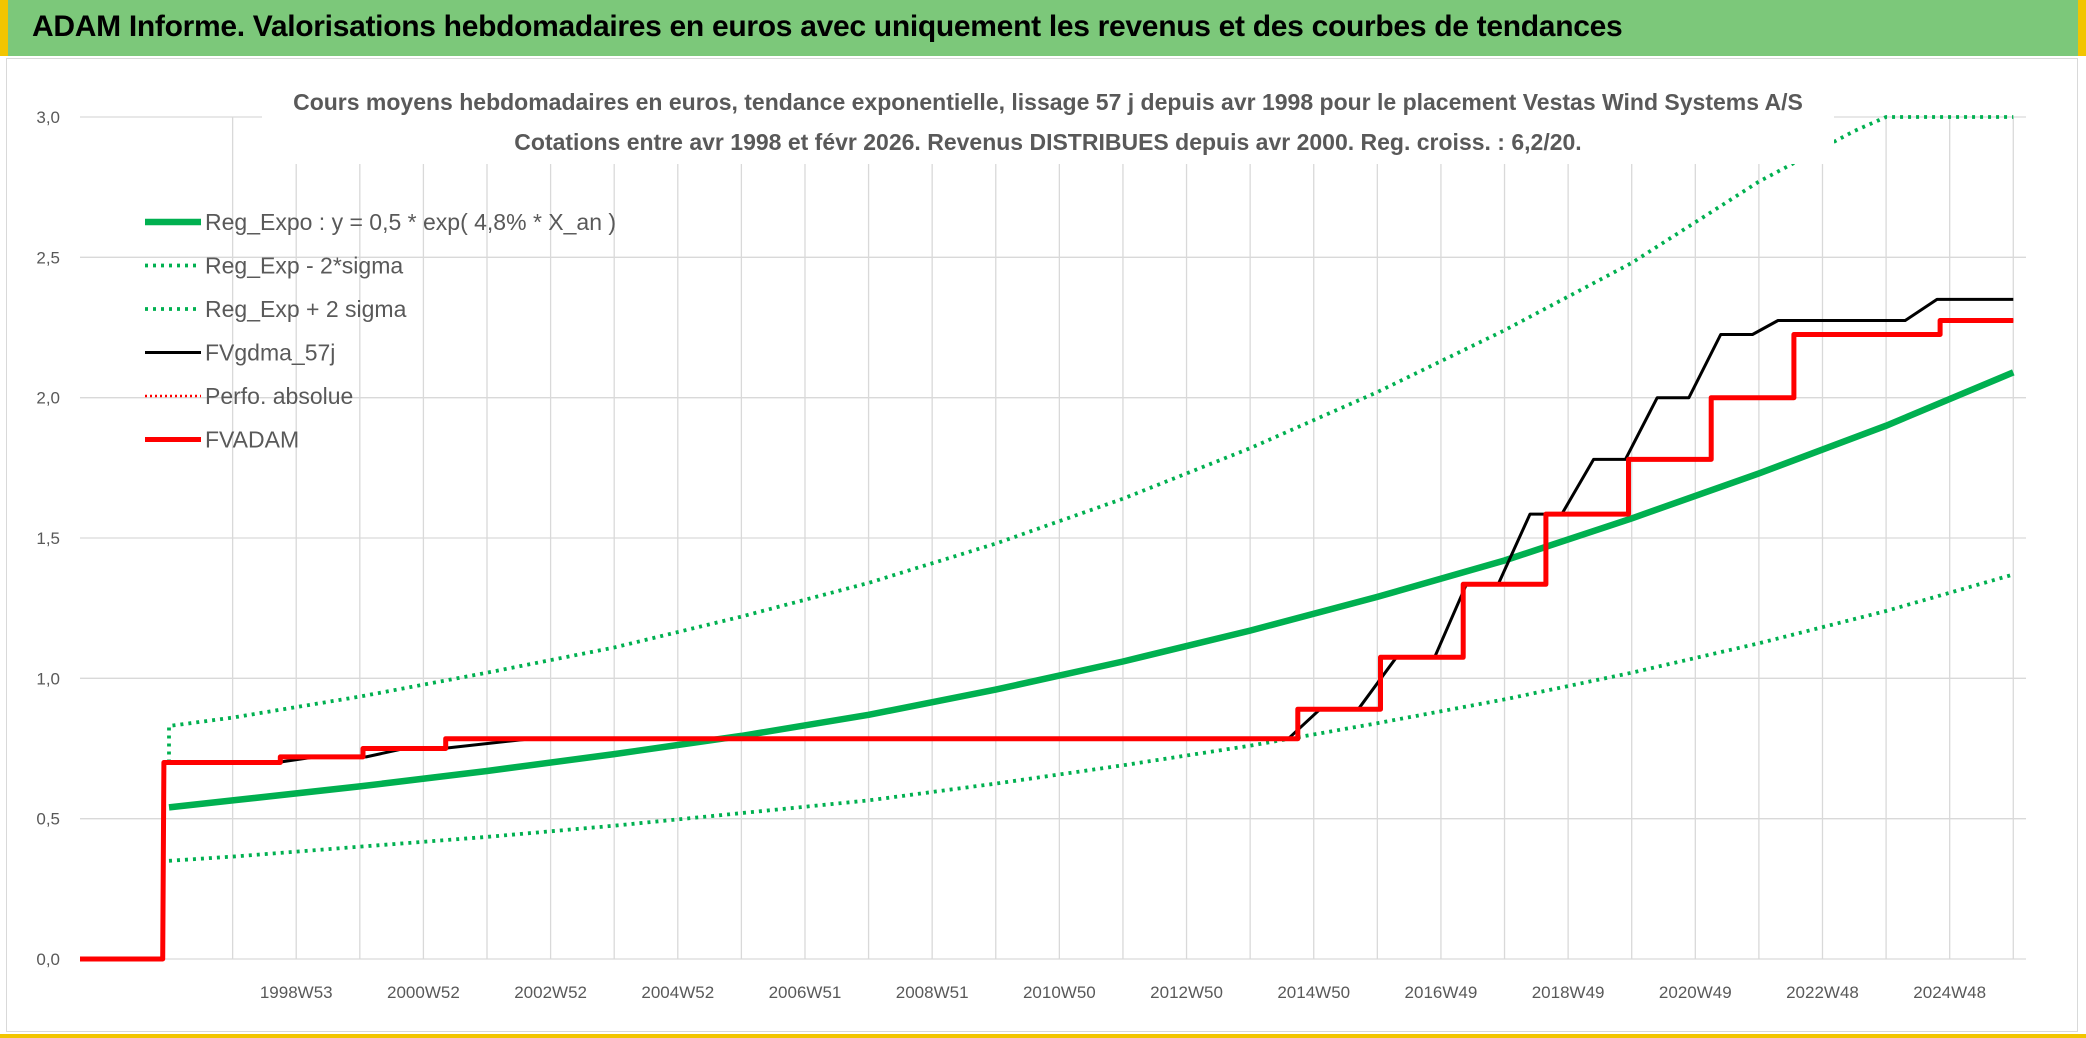 This screenshot has height=1038, width=2086. What do you see at coordinates (805, 992) in the screenshot?
I see `x-tick-label: 2006W51` at bounding box center [805, 992].